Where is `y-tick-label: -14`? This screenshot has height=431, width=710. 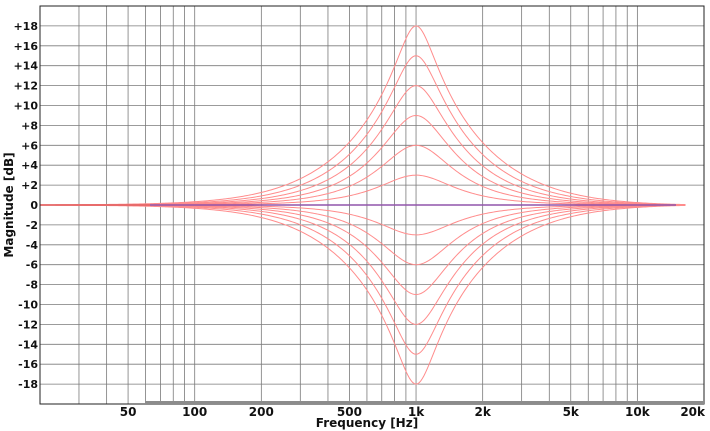
y-tick-label: -14 is located at coordinates (28, 344).